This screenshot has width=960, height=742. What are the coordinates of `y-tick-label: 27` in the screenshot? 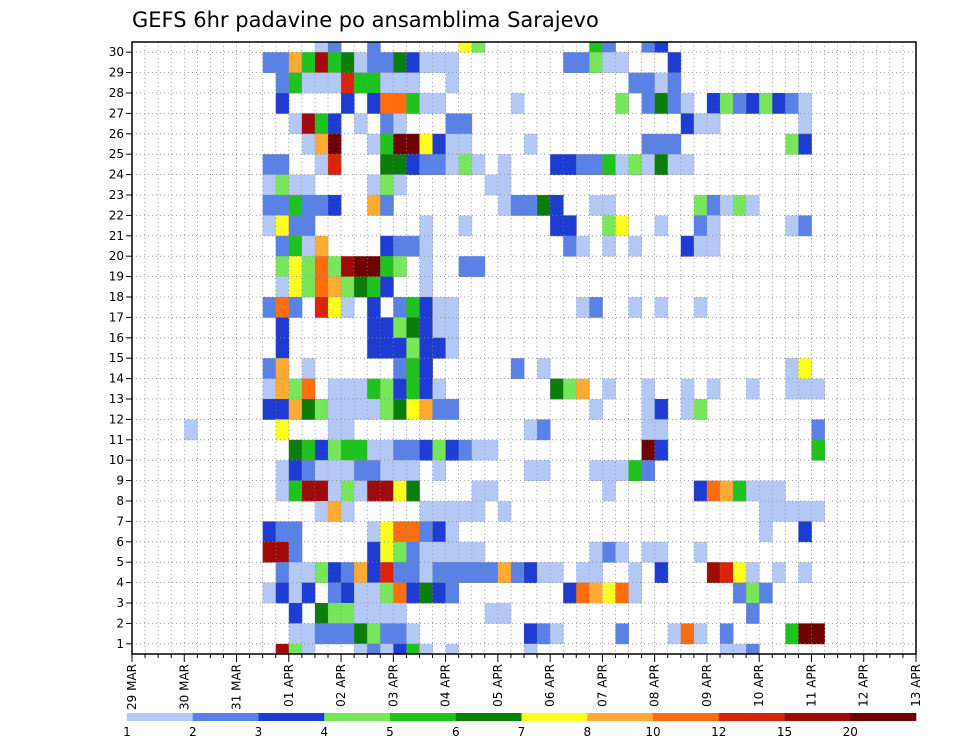 It's located at (116, 113).